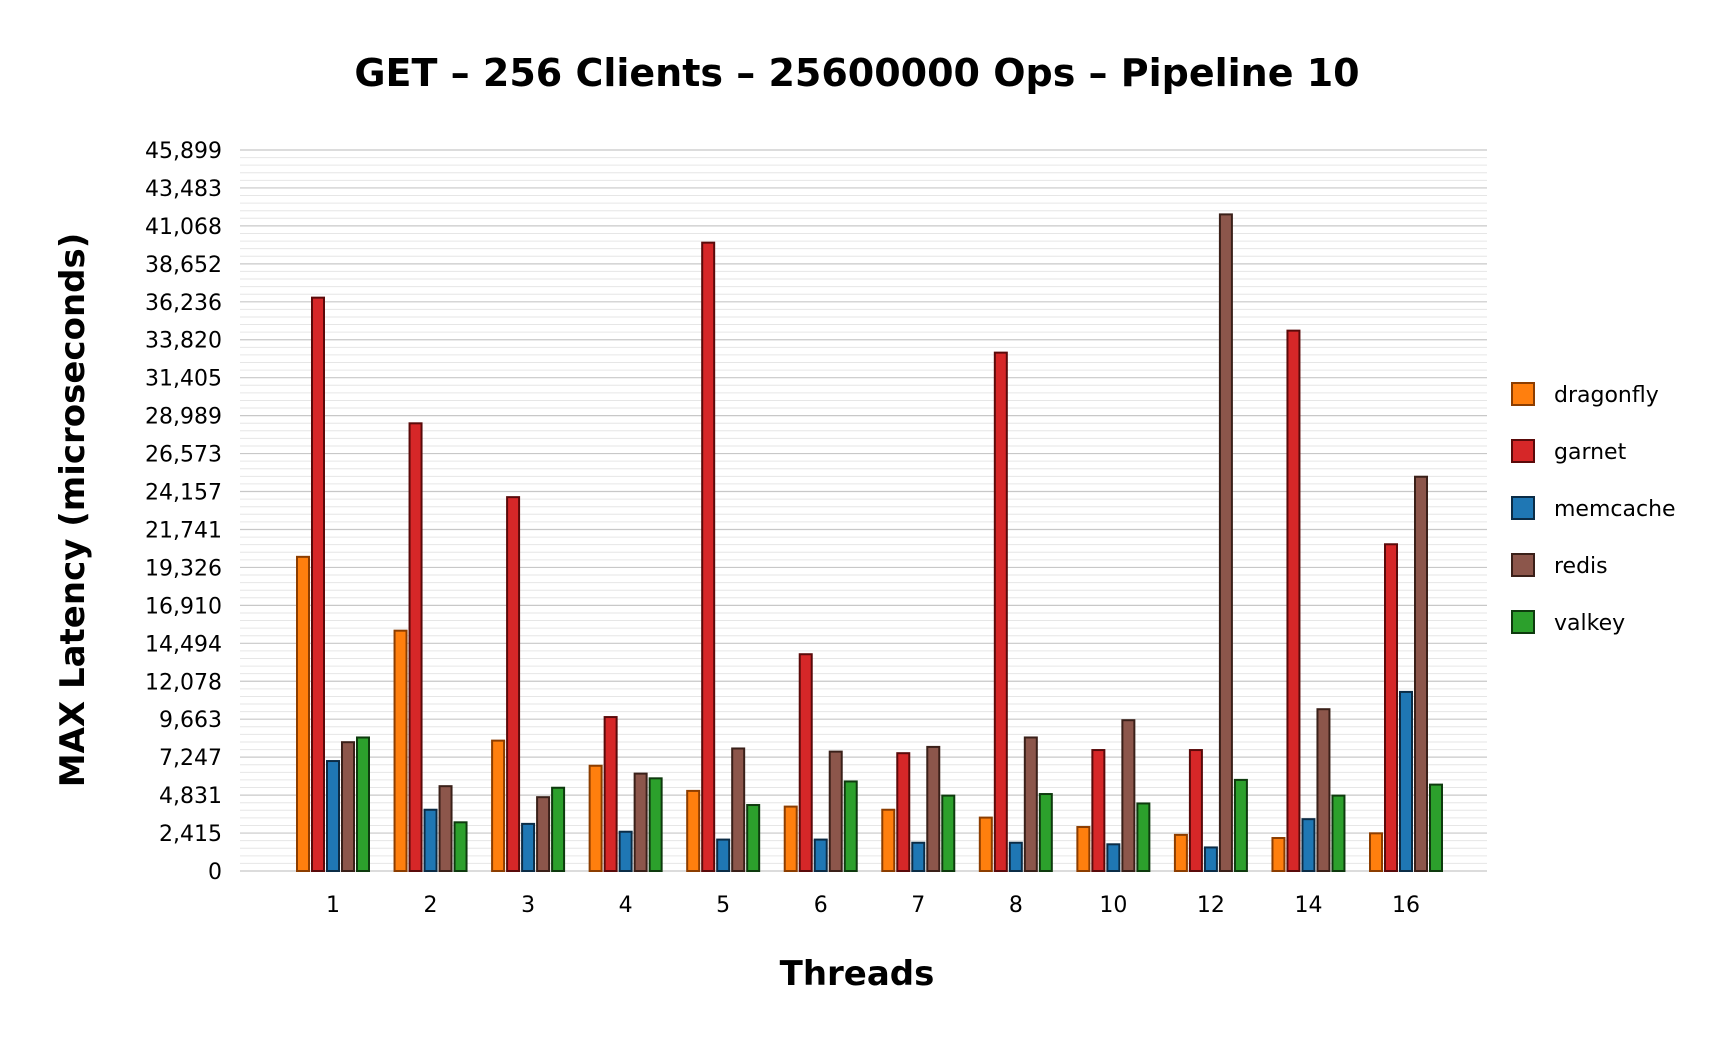 The height and width of the screenshot is (1038, 1715). Describe the element at coordinates (183, 341) in the screenshot. I see `y-tick-label: 33,820` at that location.